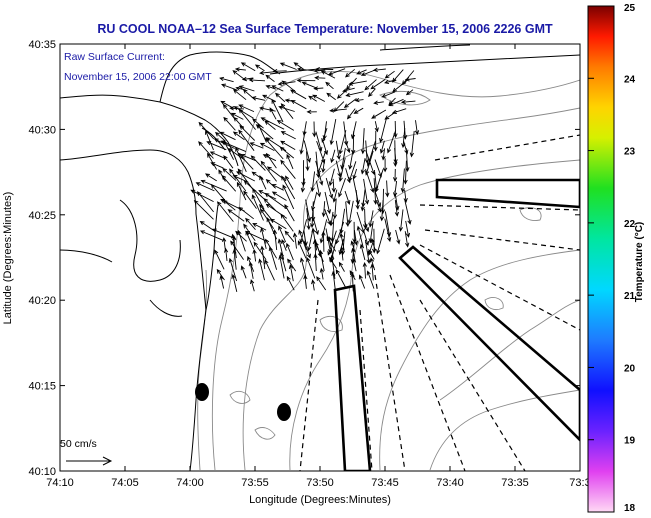 This screenshot has width=651, height=518. Describe the element at coordinates (579, 483) in the screenshot. I see `x-tick-label: 73:3` at that location.